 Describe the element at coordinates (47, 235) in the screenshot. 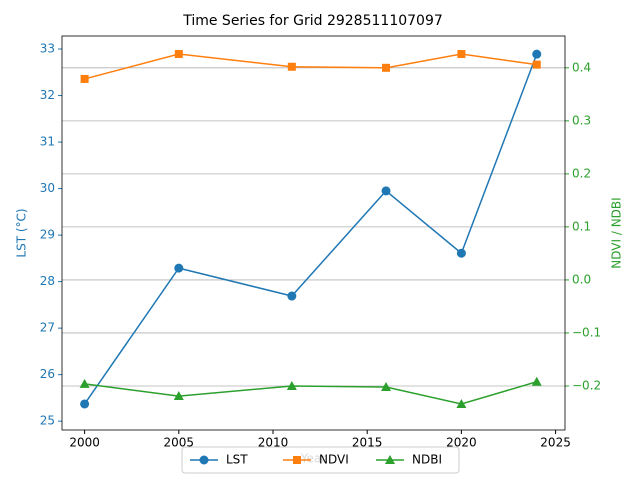

I see `y-tick-label: 29` at that location.